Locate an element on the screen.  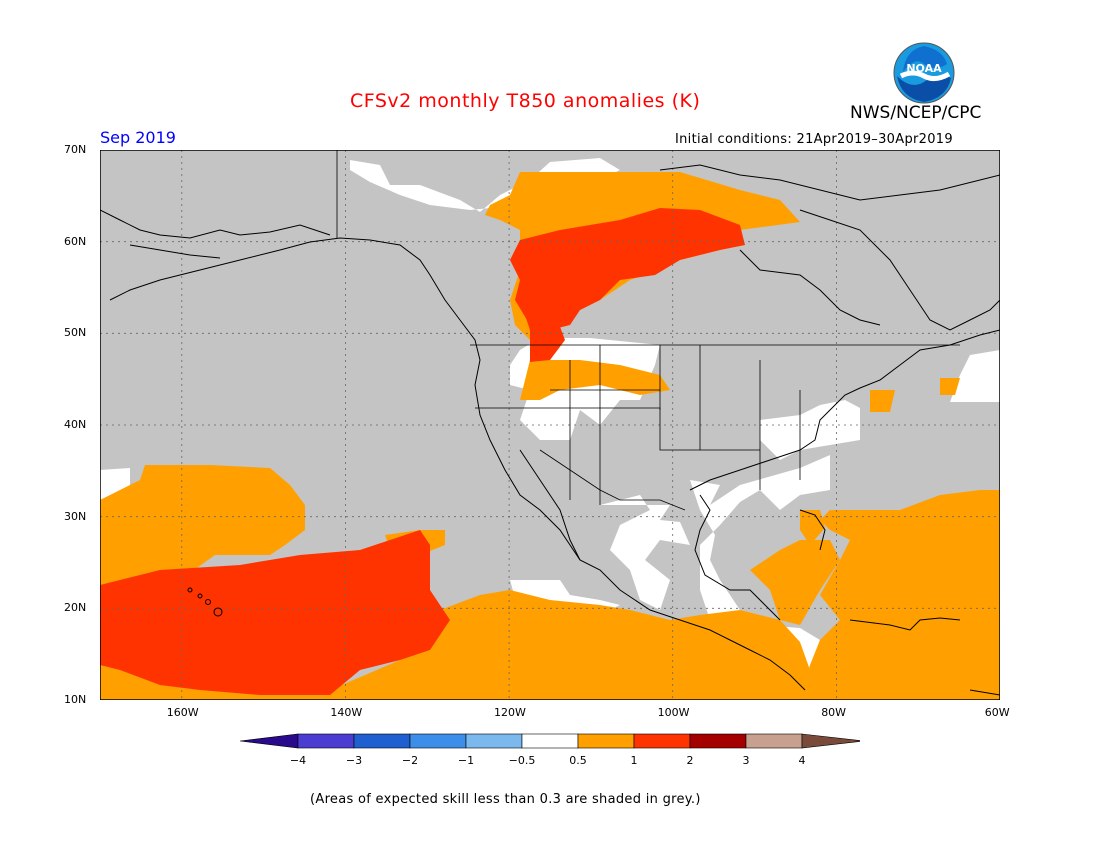
hawaii-islands is located at coordinates (205, 602).